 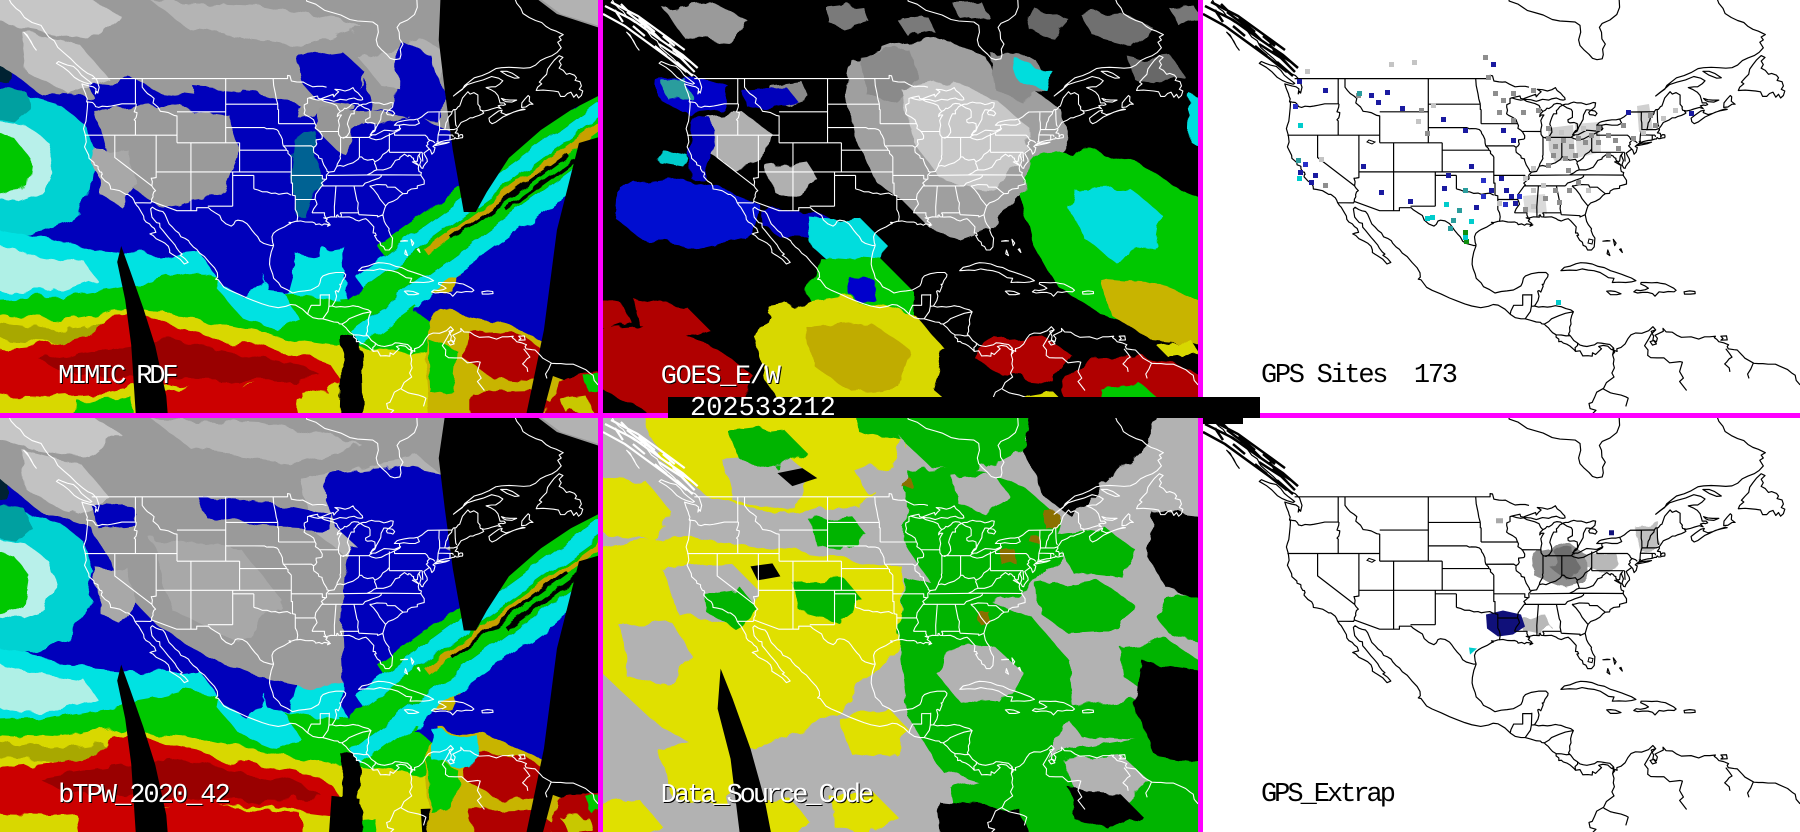 I want to click on svg-text: GPS Sites 173, so click(x=1359, y=376).